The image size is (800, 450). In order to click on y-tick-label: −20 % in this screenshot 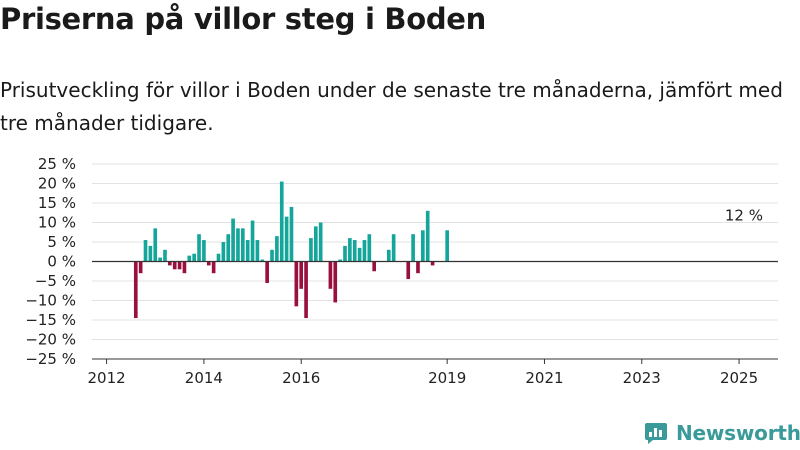, I will do `click(50, 340)`.